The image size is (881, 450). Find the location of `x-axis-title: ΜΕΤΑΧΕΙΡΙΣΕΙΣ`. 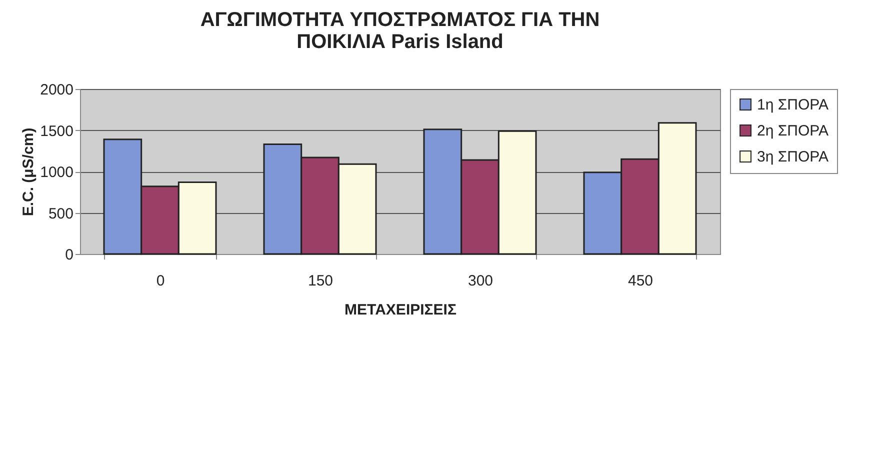

x-axis-title: ΜΕΤΑΧΕΙΡΙΣΕΙΣ is located at coordinates (400, 310).